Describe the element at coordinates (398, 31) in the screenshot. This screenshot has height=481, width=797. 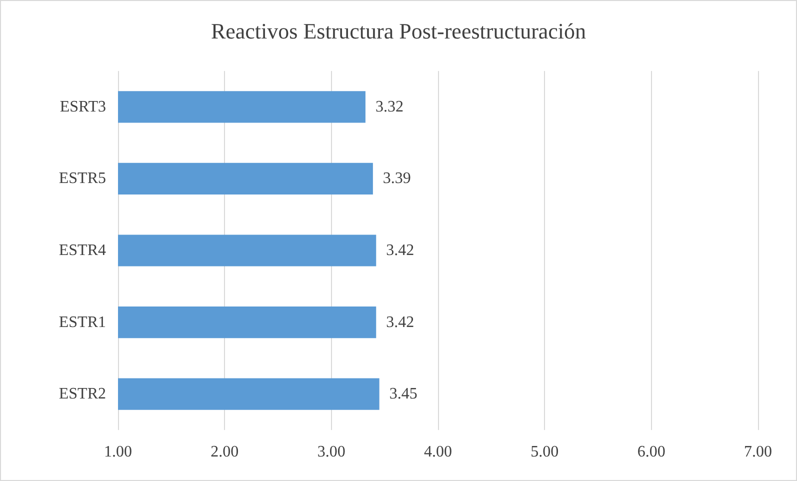
I see `chart-title: Reactivos Estructura Post-reestructuración` at that location.